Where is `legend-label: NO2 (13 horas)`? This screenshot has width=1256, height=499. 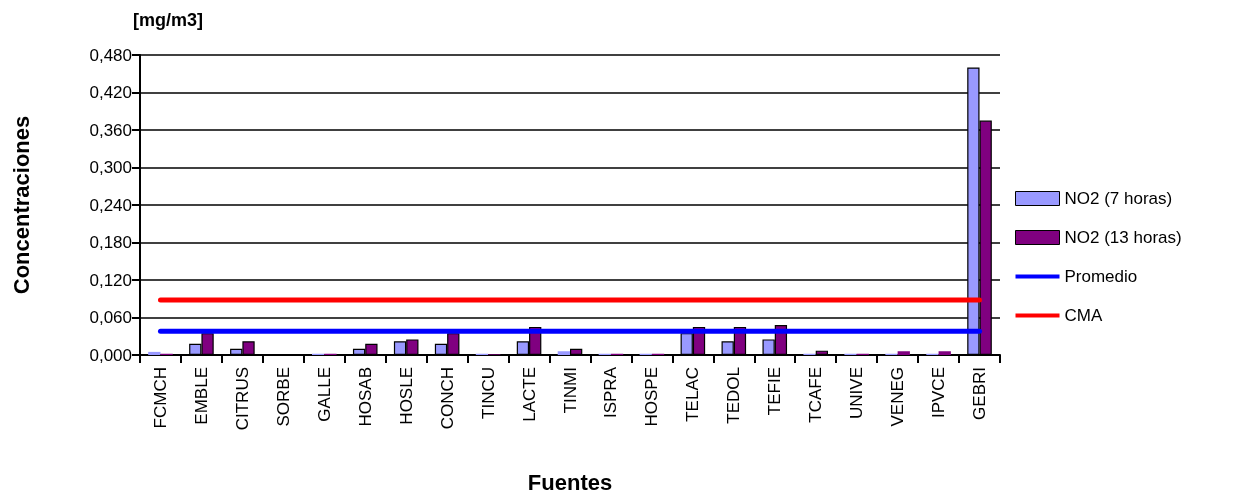 legend-label: NO2 (13 horas) is located at coordinates (1123, 237).